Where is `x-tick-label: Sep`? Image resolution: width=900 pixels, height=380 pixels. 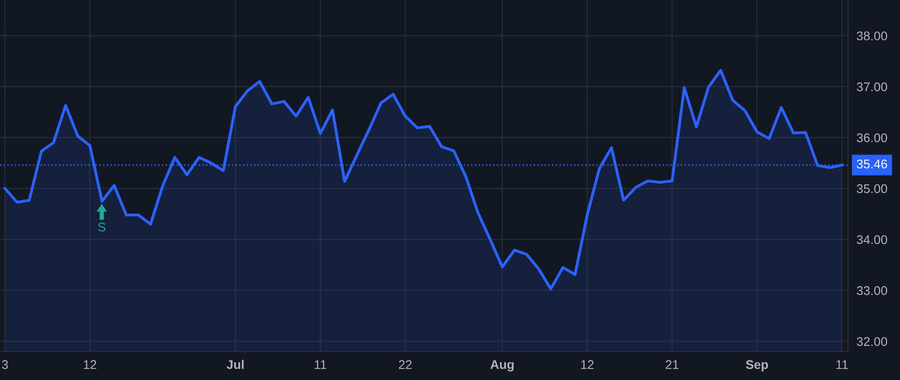
x-tick-label: Sep is located at coordinates (757, 366).